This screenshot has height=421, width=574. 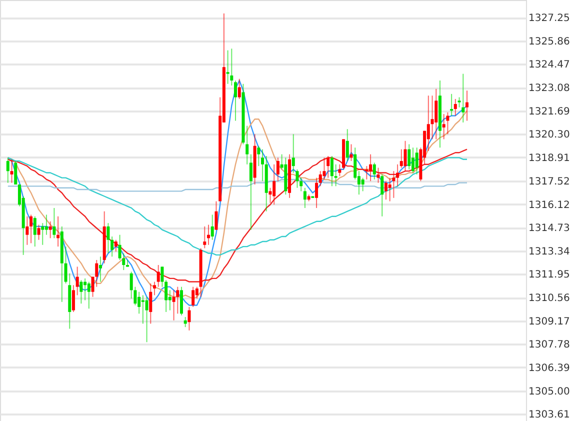 What do you see at coordinates (549, 252) in the screenshot?
I see `y-tick-label: 1313.34` at bounding box center [549, 252].